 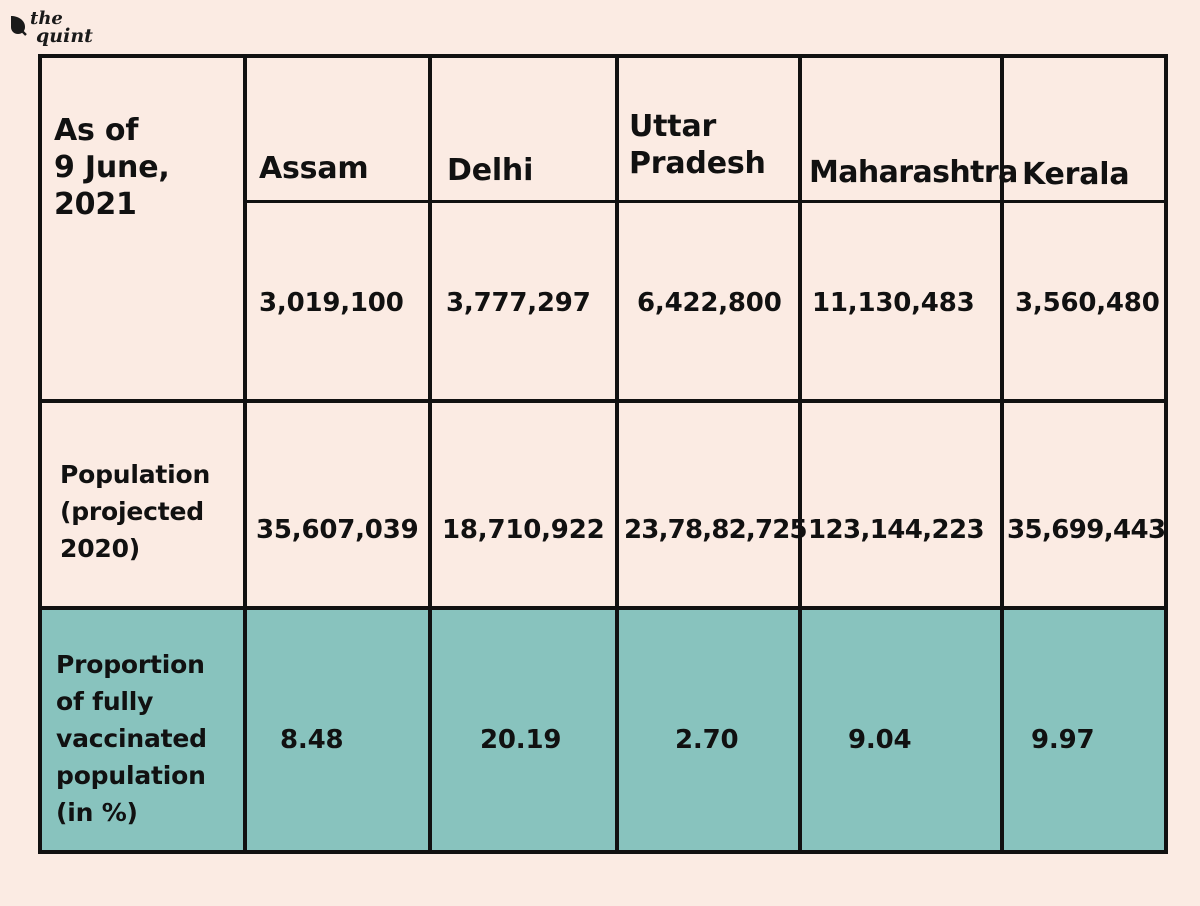 What do you see at coordinates (523, 530) in the screenshot?
I see `population-delhi: 18,710,922` at bounding box center [523, 530].